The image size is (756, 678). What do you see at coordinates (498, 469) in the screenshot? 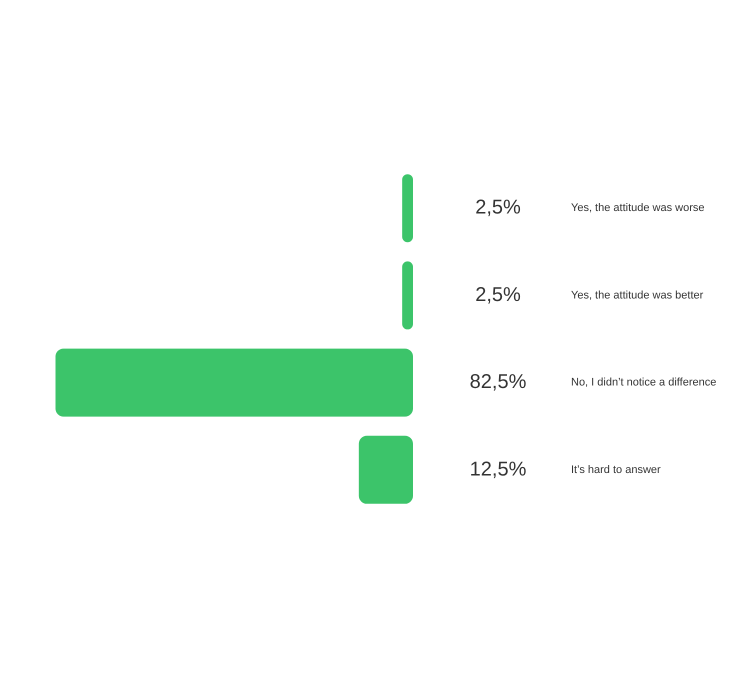
I see `data-label: 12,5%` at bounding box center [498, 469].